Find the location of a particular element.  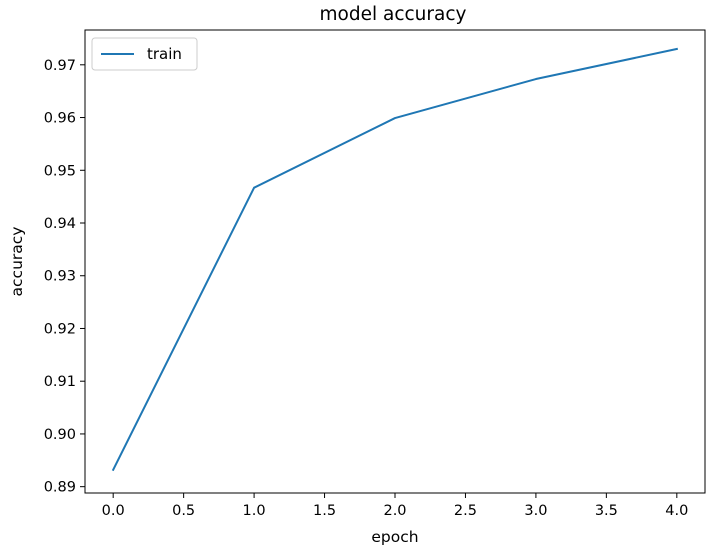

y-axis-label: accuracy is located at coordinates (17, 262).